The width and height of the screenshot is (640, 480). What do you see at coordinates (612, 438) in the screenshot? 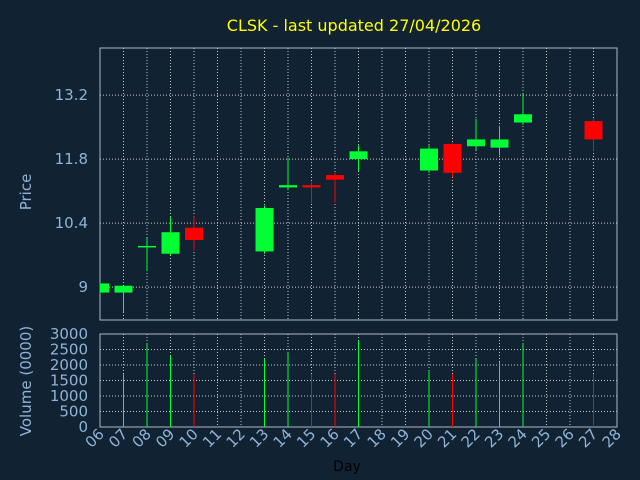
I see `x-tick-label: 28` at bounding box center [612, 438].